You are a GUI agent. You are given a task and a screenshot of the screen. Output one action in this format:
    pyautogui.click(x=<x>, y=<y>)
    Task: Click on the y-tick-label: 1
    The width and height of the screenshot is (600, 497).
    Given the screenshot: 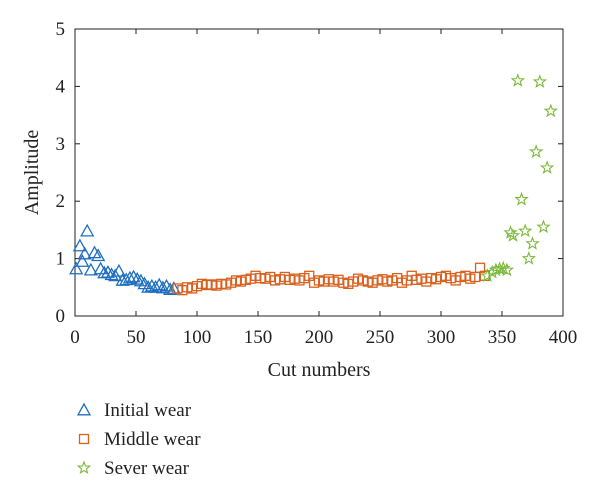 What is the action you would take?
    pyautogui.click(x=61, y=259)
    